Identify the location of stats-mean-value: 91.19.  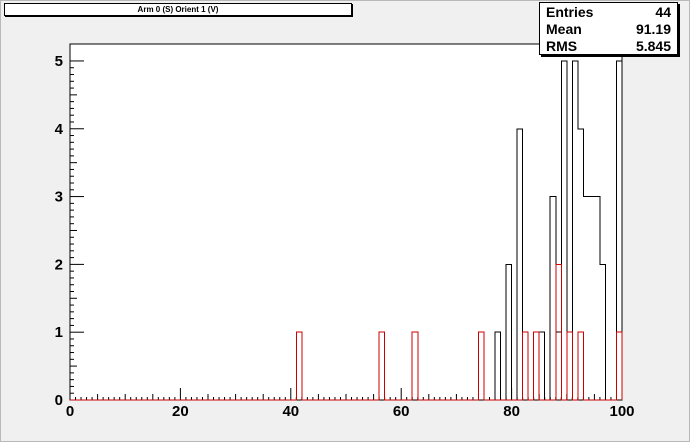
(653, 29).